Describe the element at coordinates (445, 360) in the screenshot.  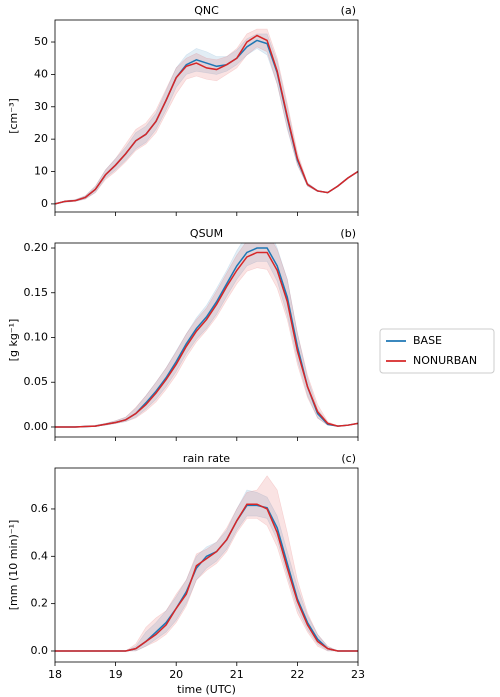
I see `legend-label: NONURBAN` at that location.